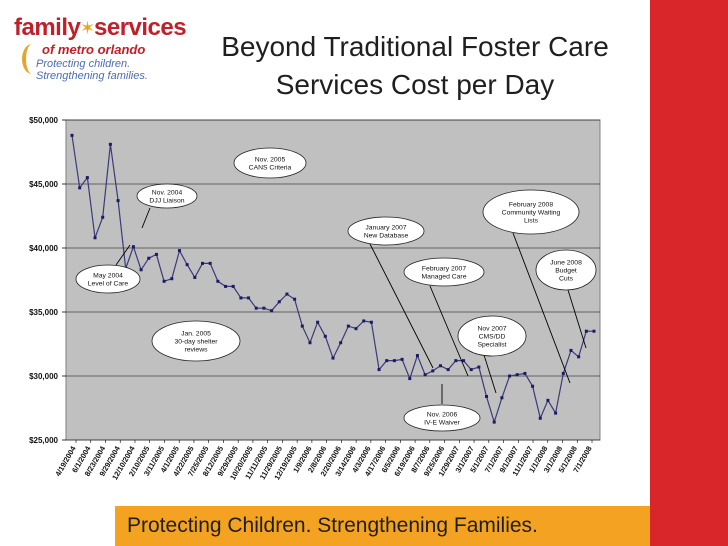 This screenshot has width=728, height=546. Describe the element at coordinates (83, 64) in the screenshot. I see `logo-tagline-1: Protecting children.` at that location.